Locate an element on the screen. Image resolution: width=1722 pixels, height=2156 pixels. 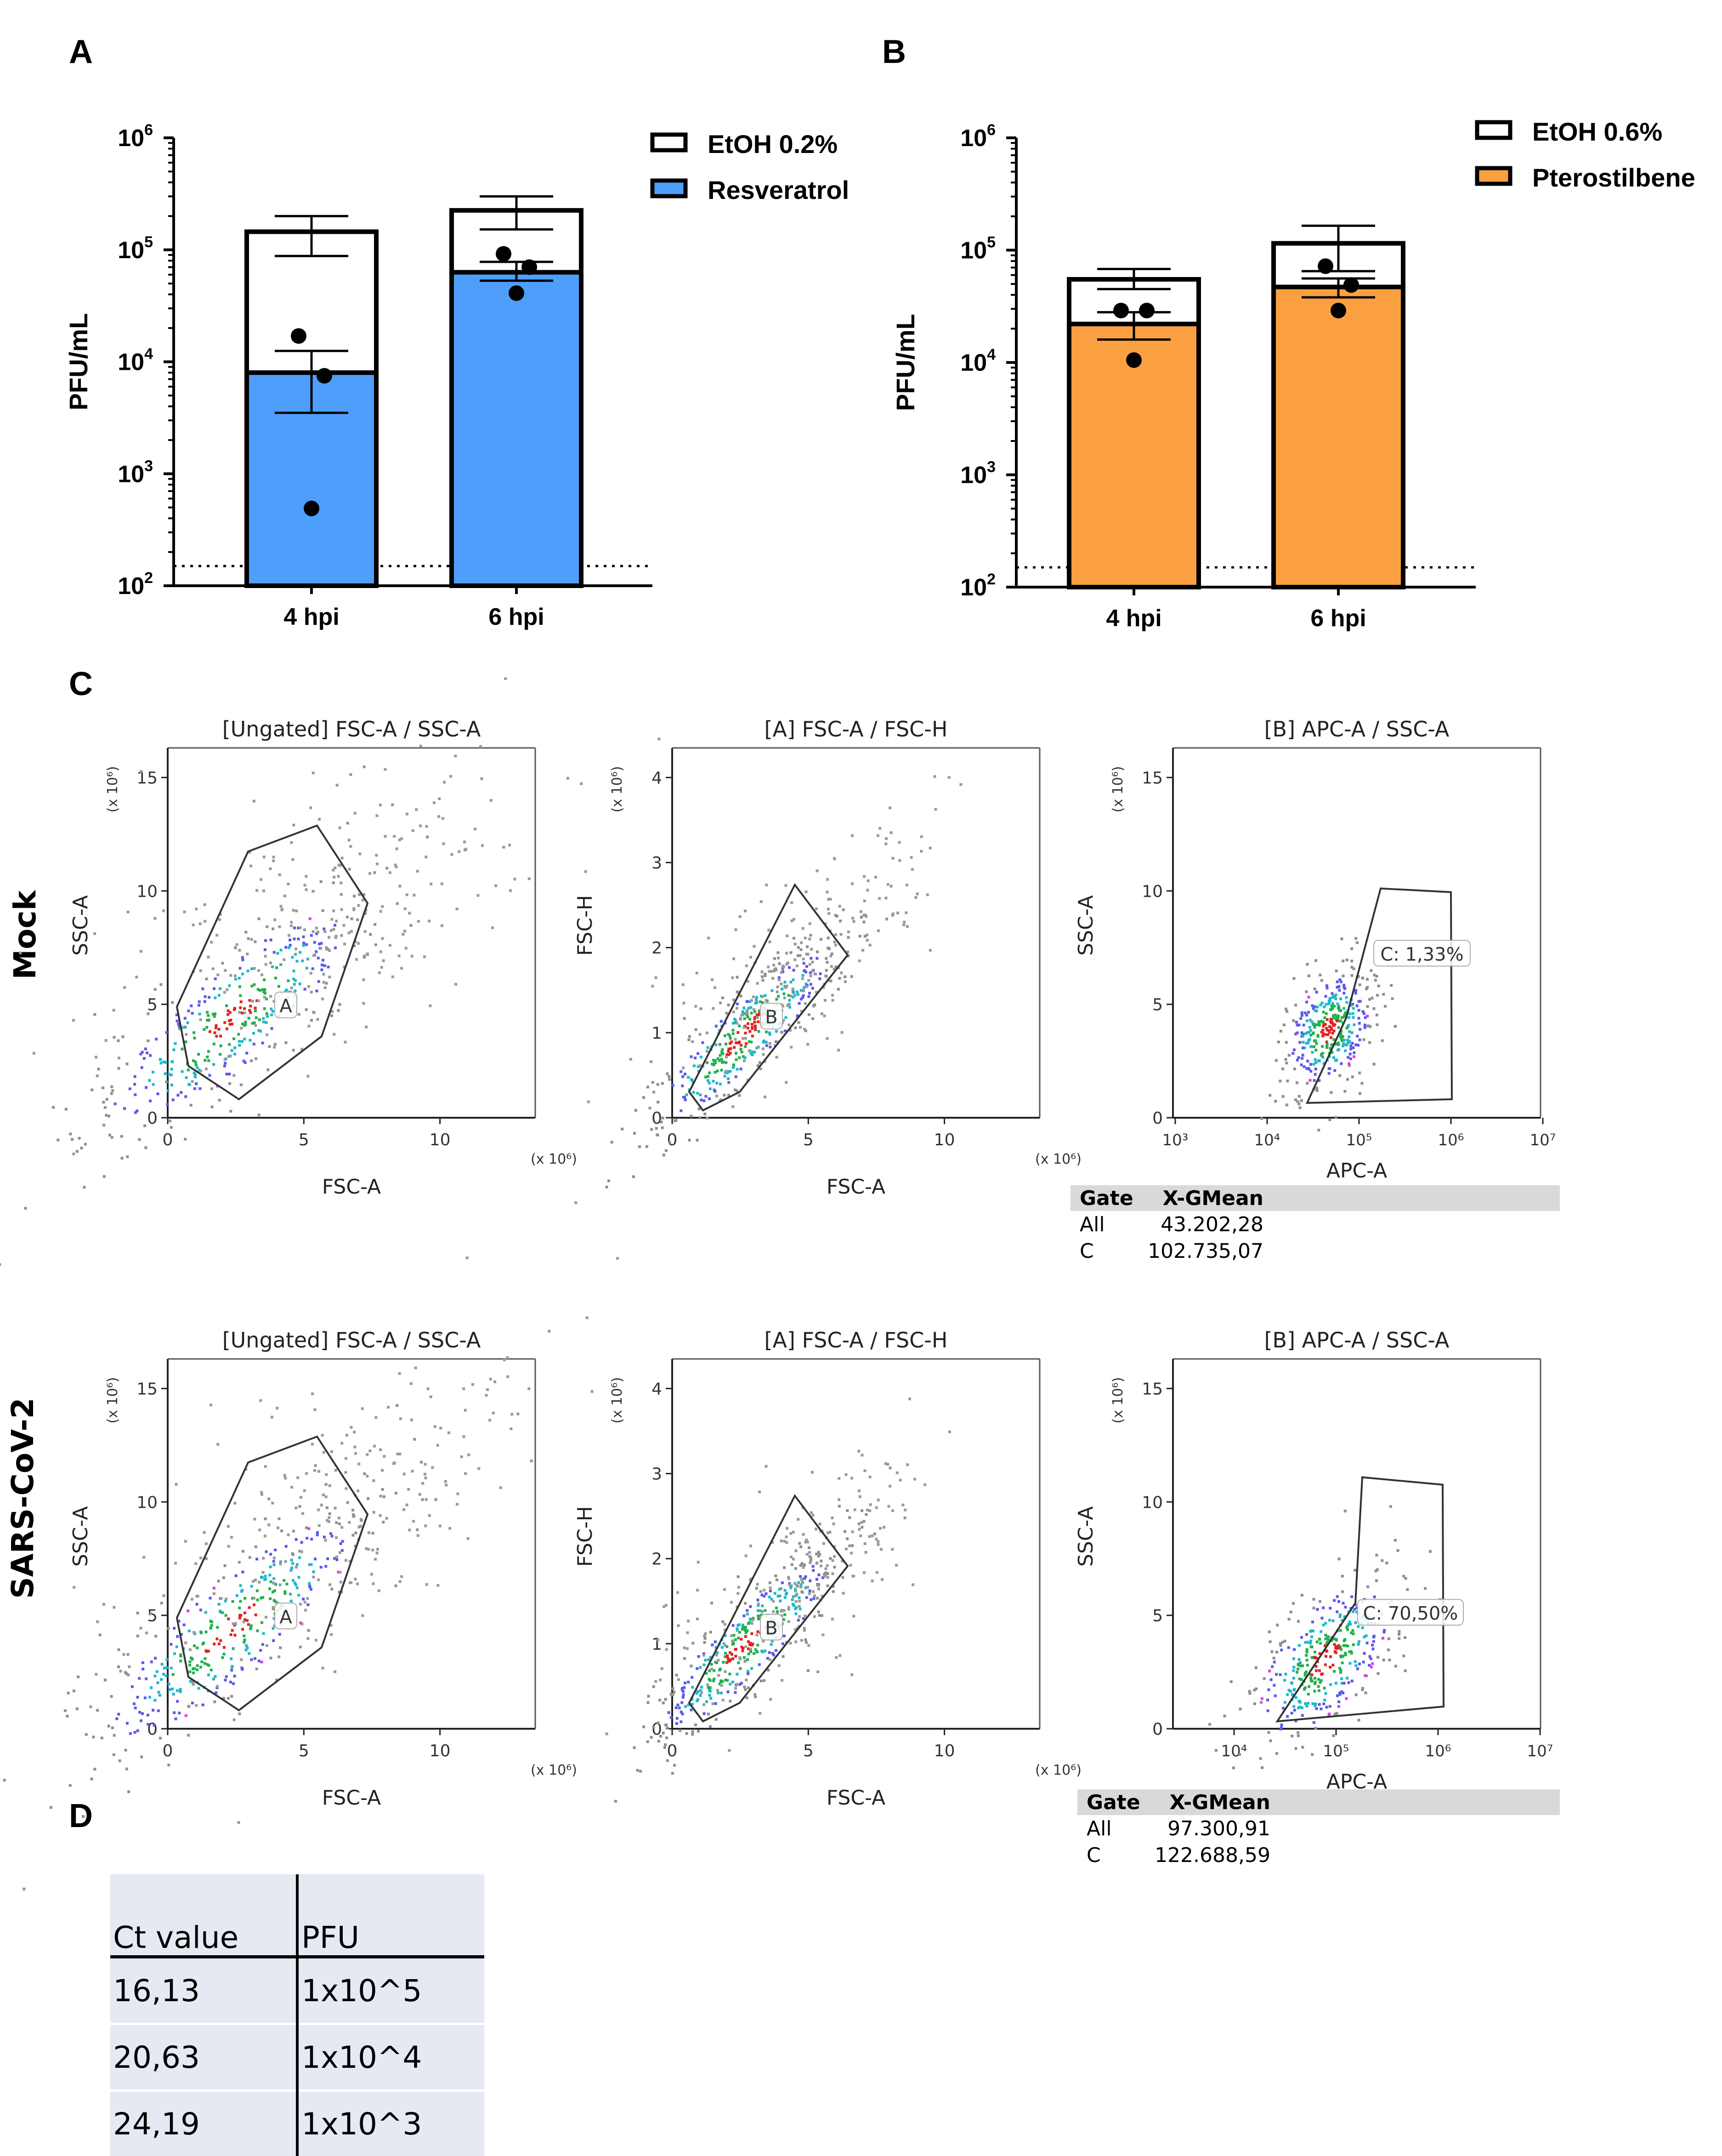
y-tick-label: 15 is located at coordinates (1152, 778).